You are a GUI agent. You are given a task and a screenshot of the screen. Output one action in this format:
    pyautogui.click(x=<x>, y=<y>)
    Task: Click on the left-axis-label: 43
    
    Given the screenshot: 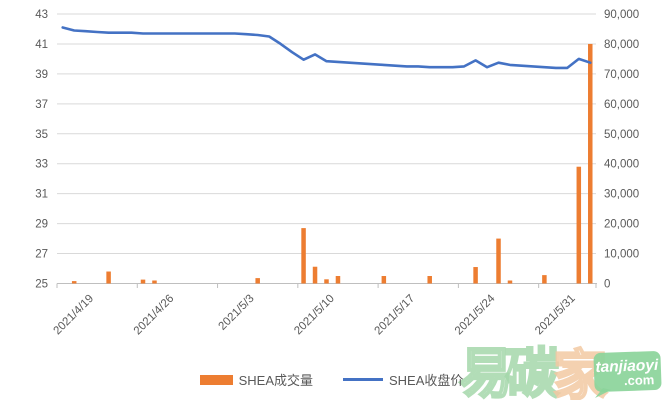 What is the action you would take?
    pyautogui.click(x=41, y=15)
    